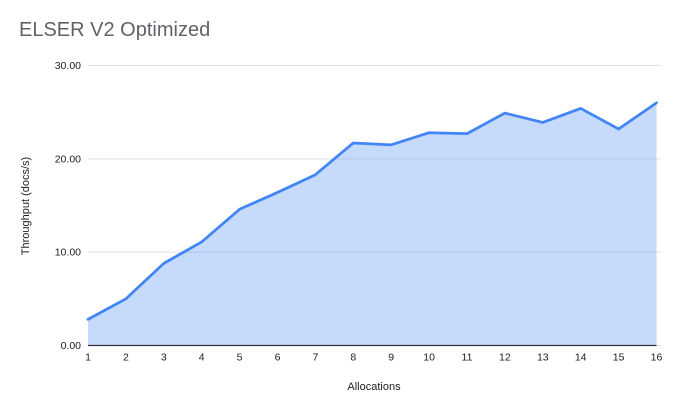  What do you see at coordinates (71, 346) in the screenshot?
I see `y-tick-label: 0.00` at bounding box center [71, 346].